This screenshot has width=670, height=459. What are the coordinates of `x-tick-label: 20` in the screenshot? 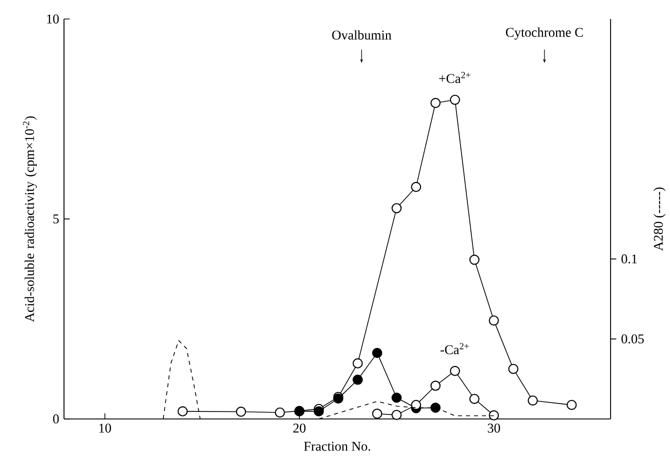 It's located at (299, 428).